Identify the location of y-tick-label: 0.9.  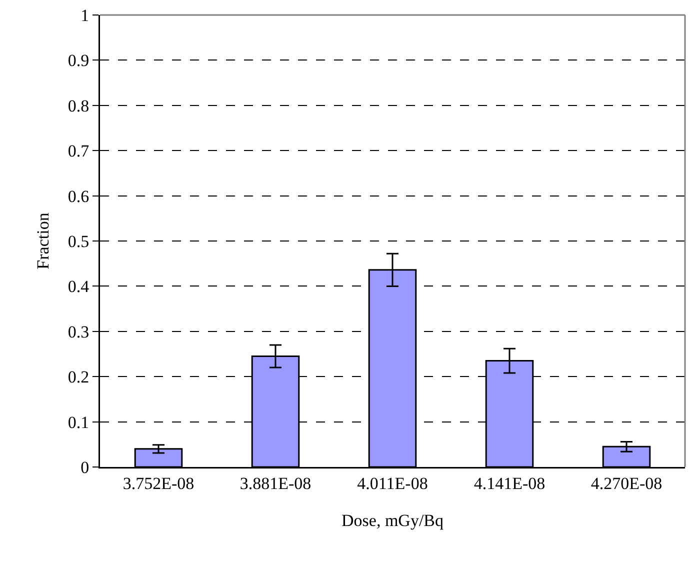
(79, 60).